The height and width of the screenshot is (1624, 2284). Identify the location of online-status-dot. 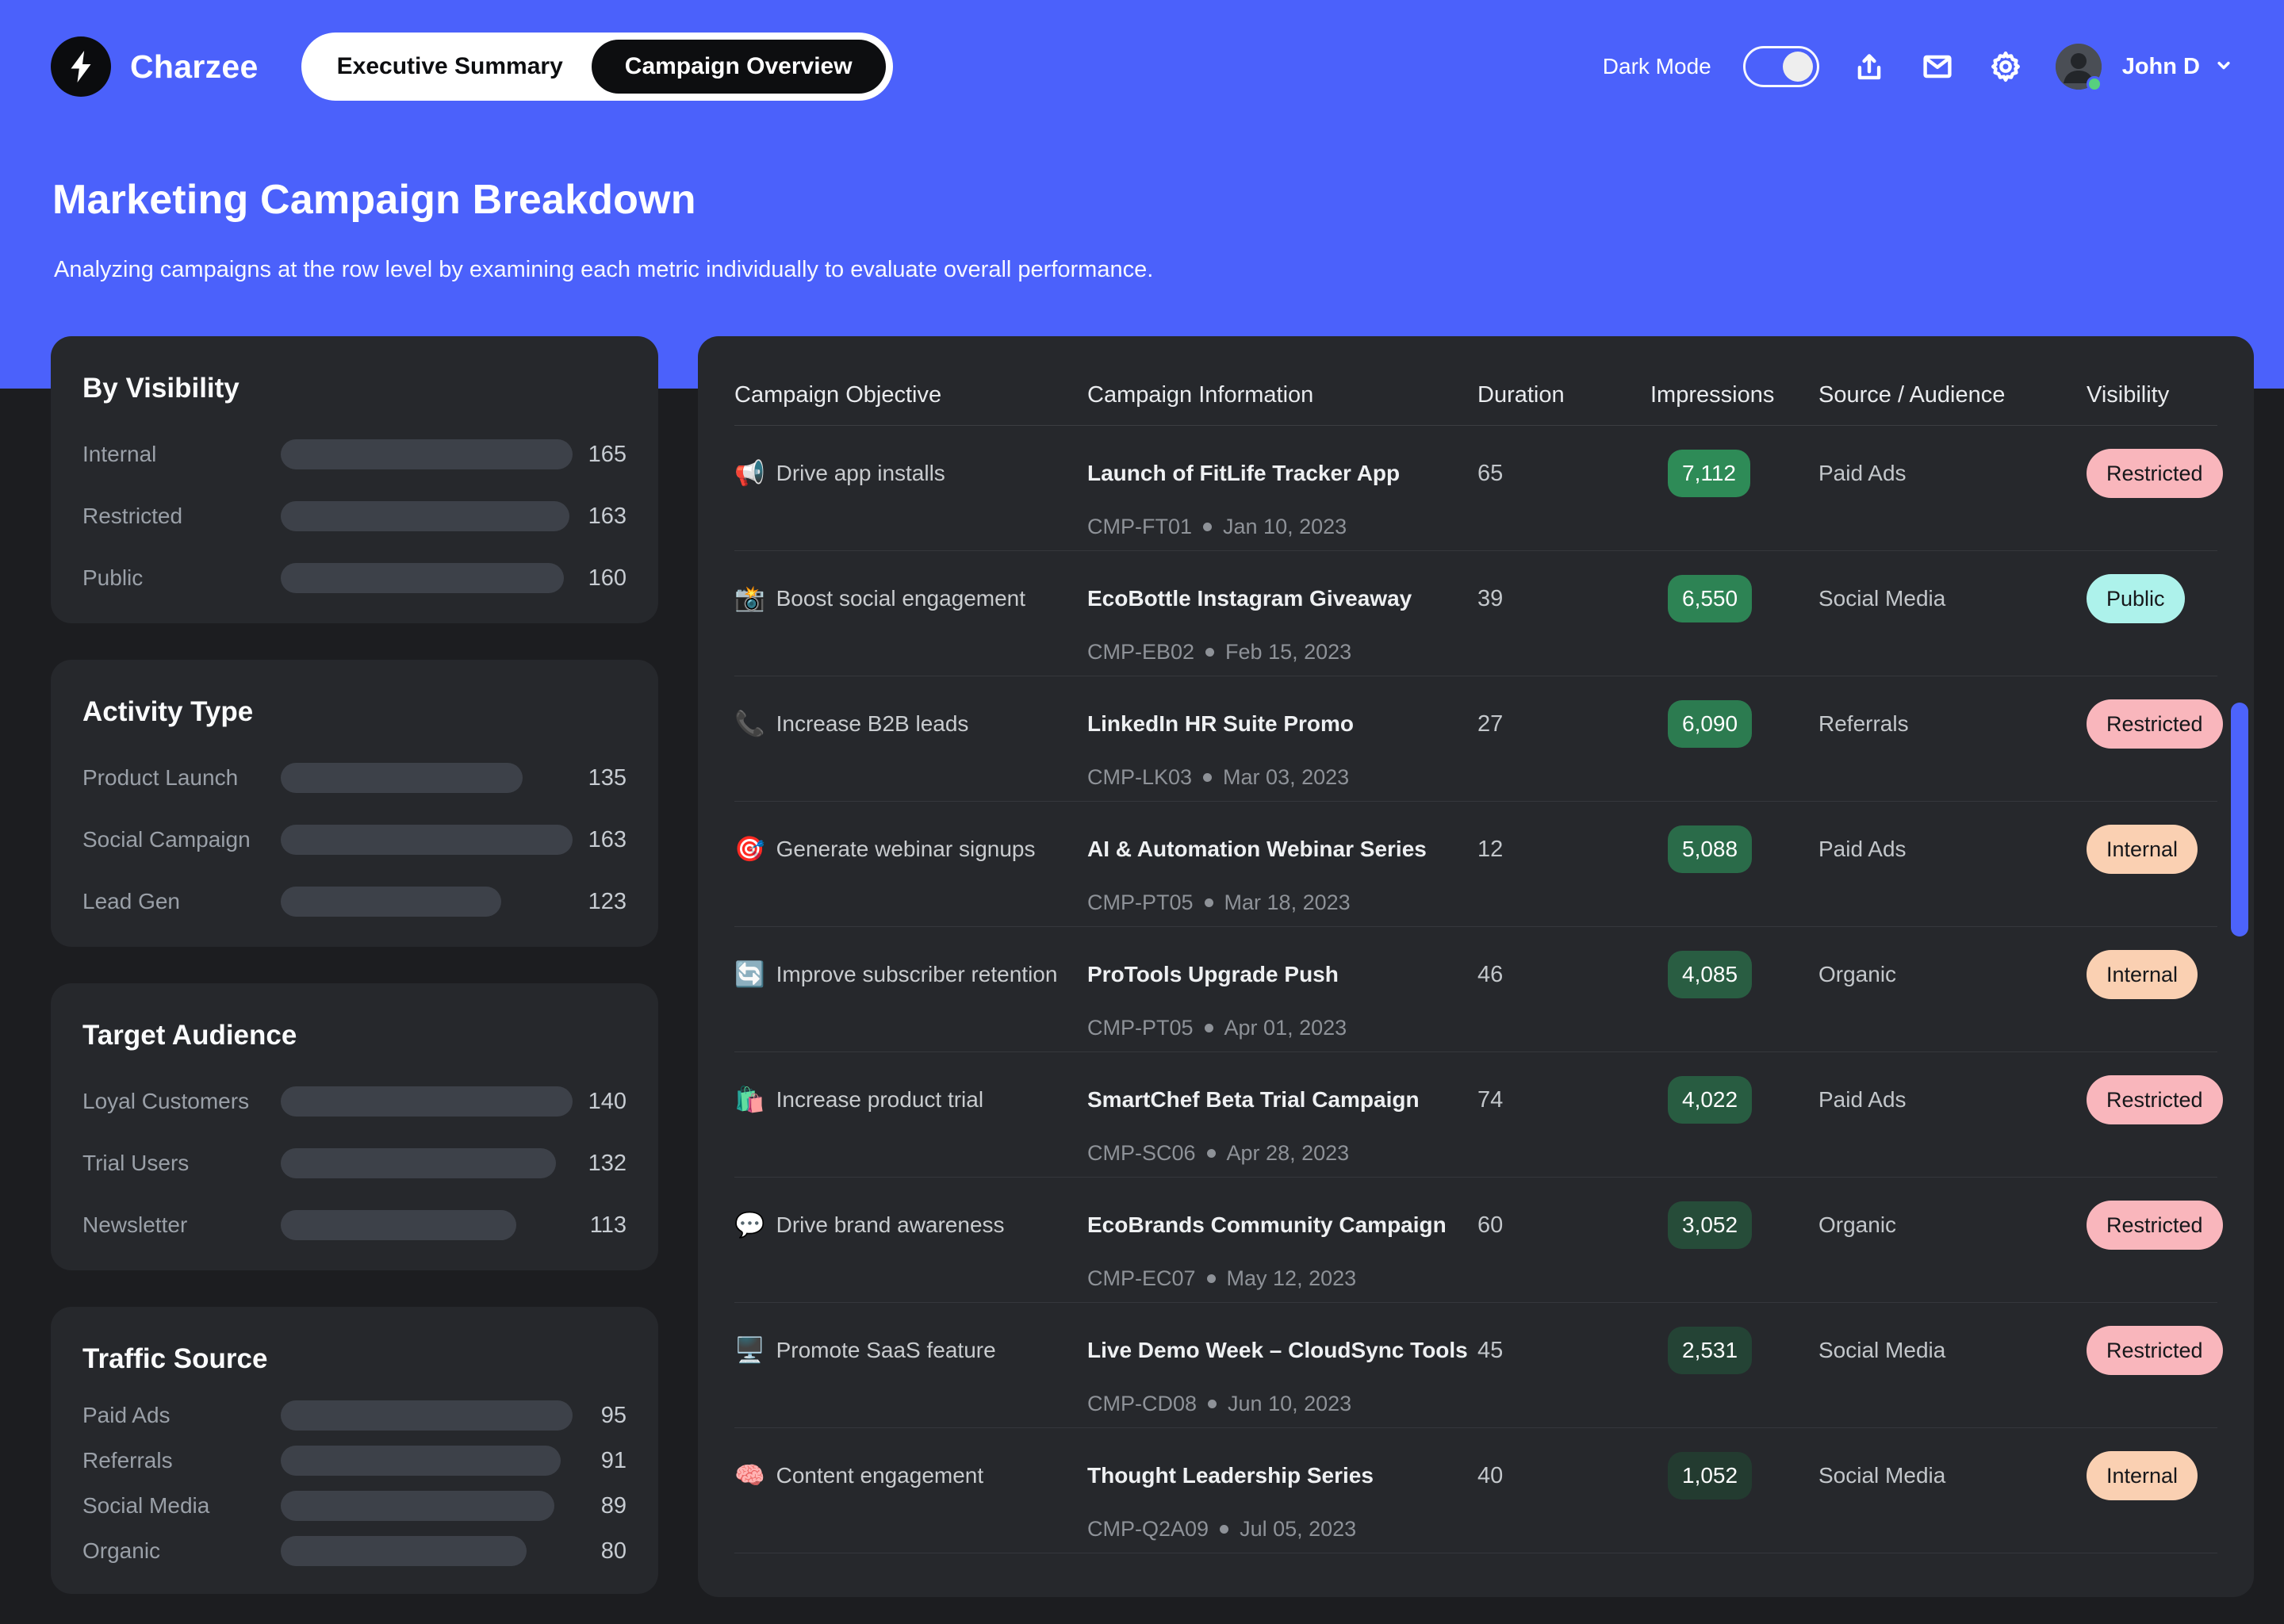
(2094, 84).